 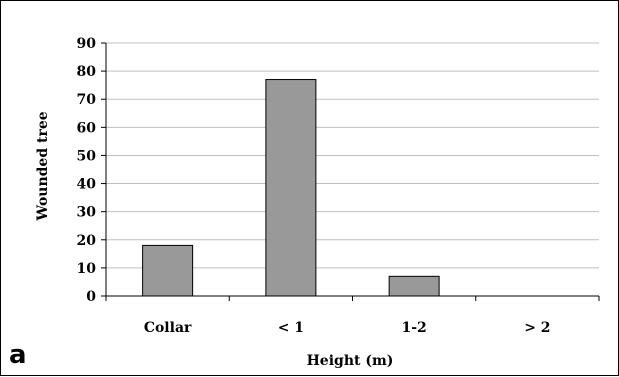 I want to click on y-tick-label: 40, so click(x=87, y=185).